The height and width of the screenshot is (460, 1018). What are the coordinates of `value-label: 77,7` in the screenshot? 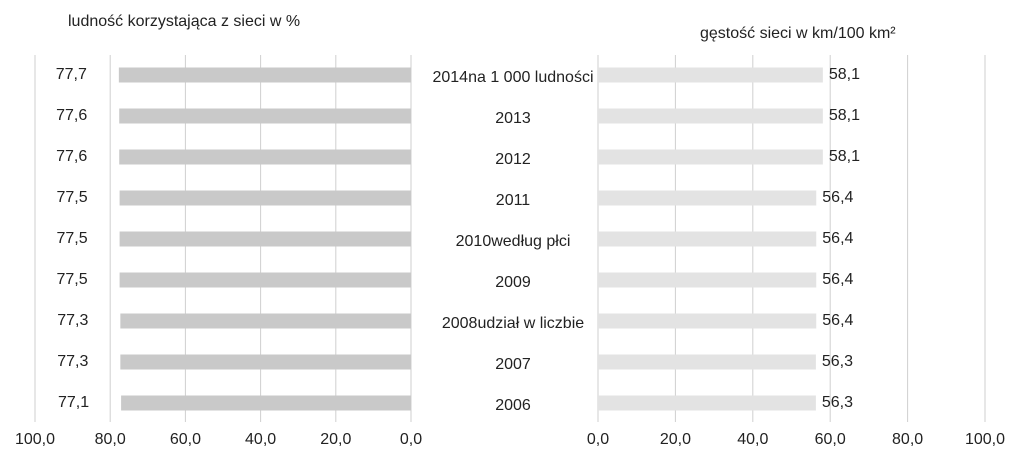 It's located at (71, 74).